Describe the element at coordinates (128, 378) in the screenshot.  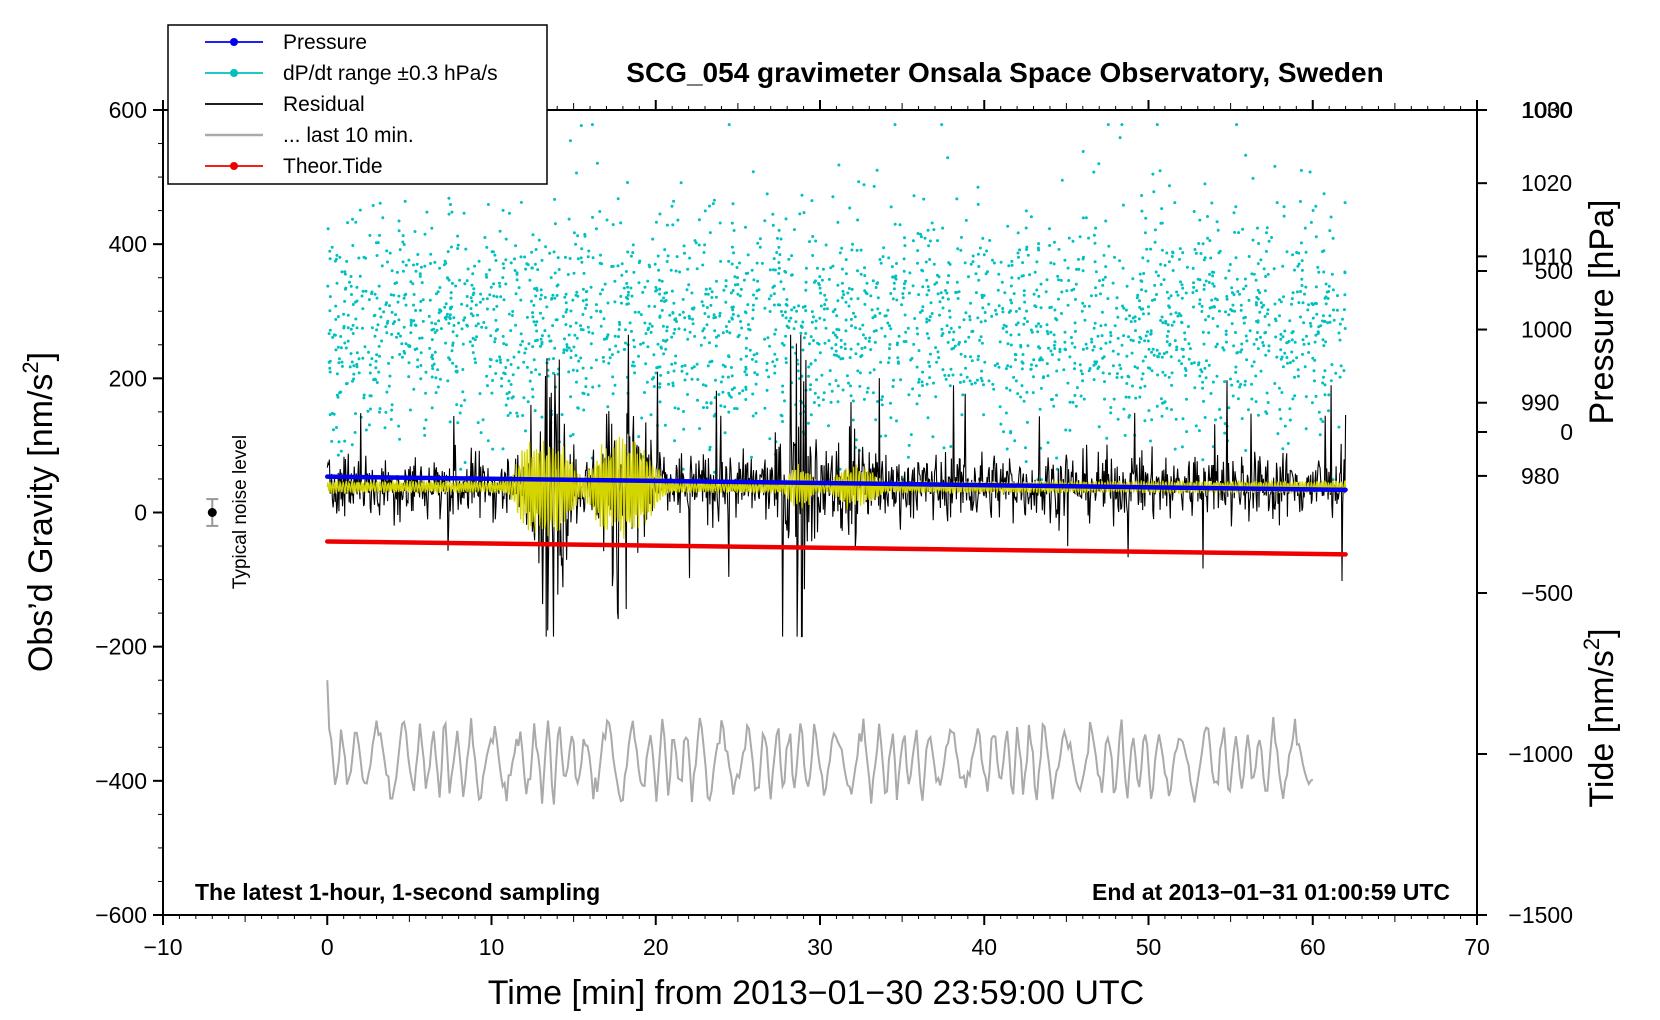
I see `y-left-tick-label: 200` at that location.